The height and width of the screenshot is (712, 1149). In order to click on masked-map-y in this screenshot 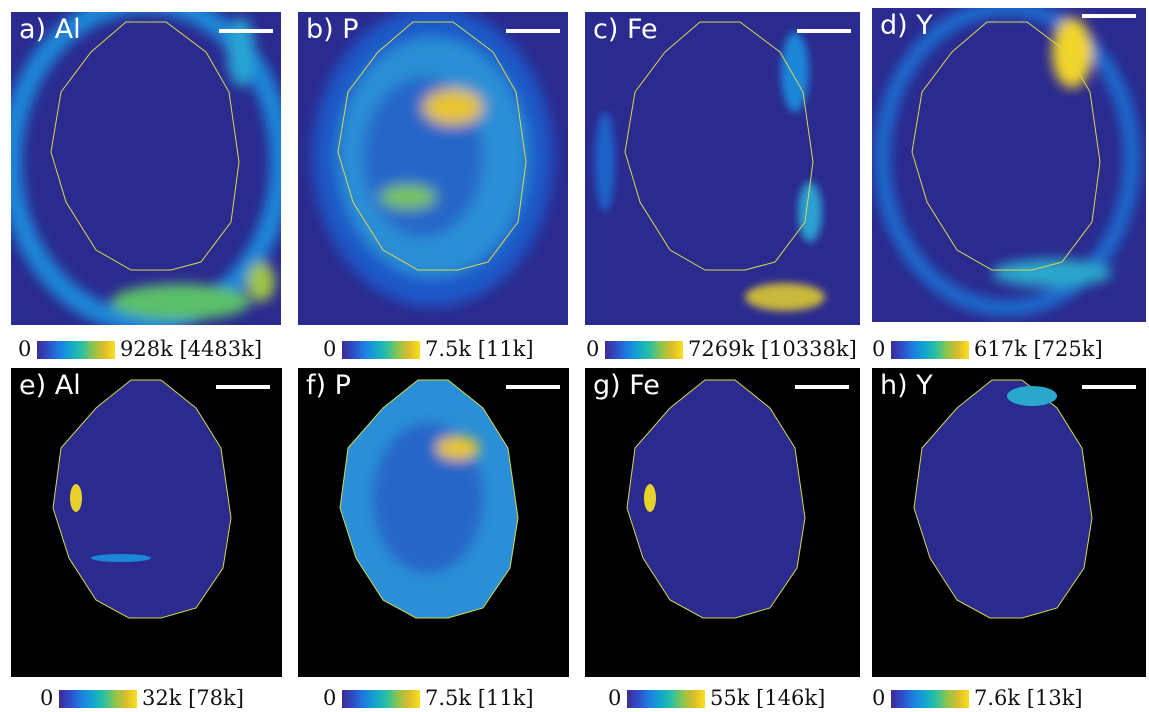, I will do `click(1009, 522)`.